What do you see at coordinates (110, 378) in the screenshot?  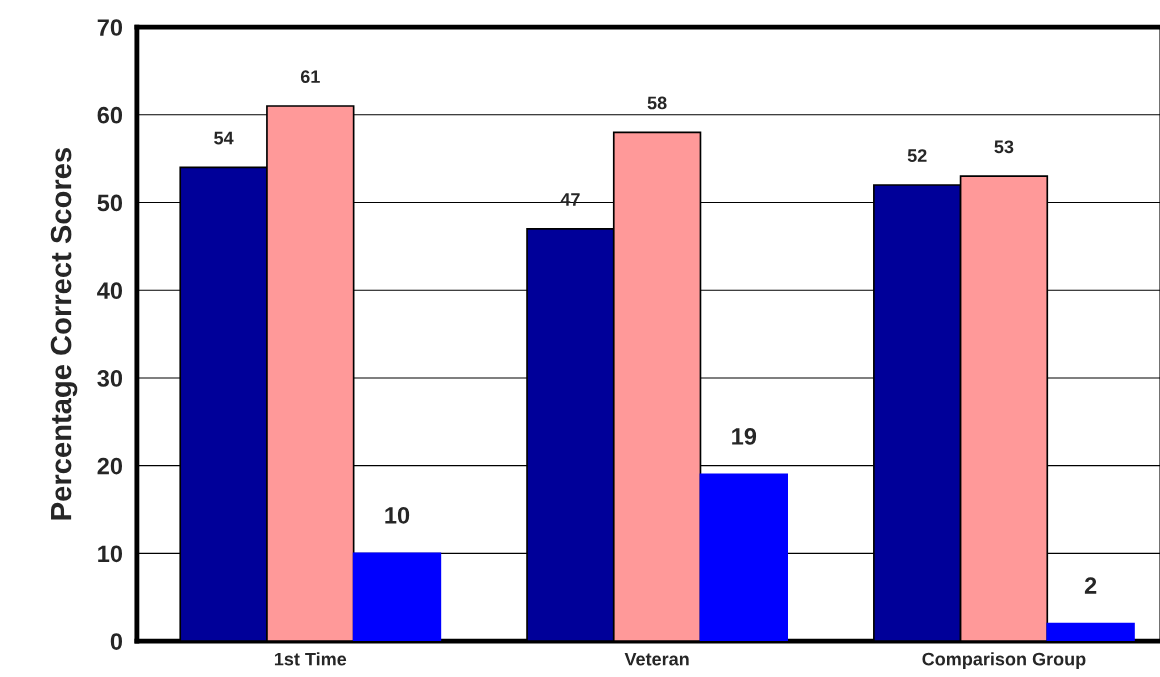 I see `y-tick-label: 30` at bounding box center [110, 378].